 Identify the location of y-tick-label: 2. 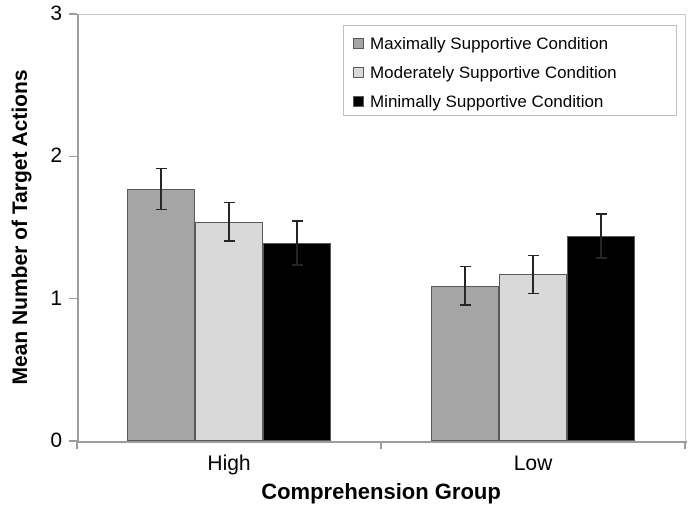
(56, 156).